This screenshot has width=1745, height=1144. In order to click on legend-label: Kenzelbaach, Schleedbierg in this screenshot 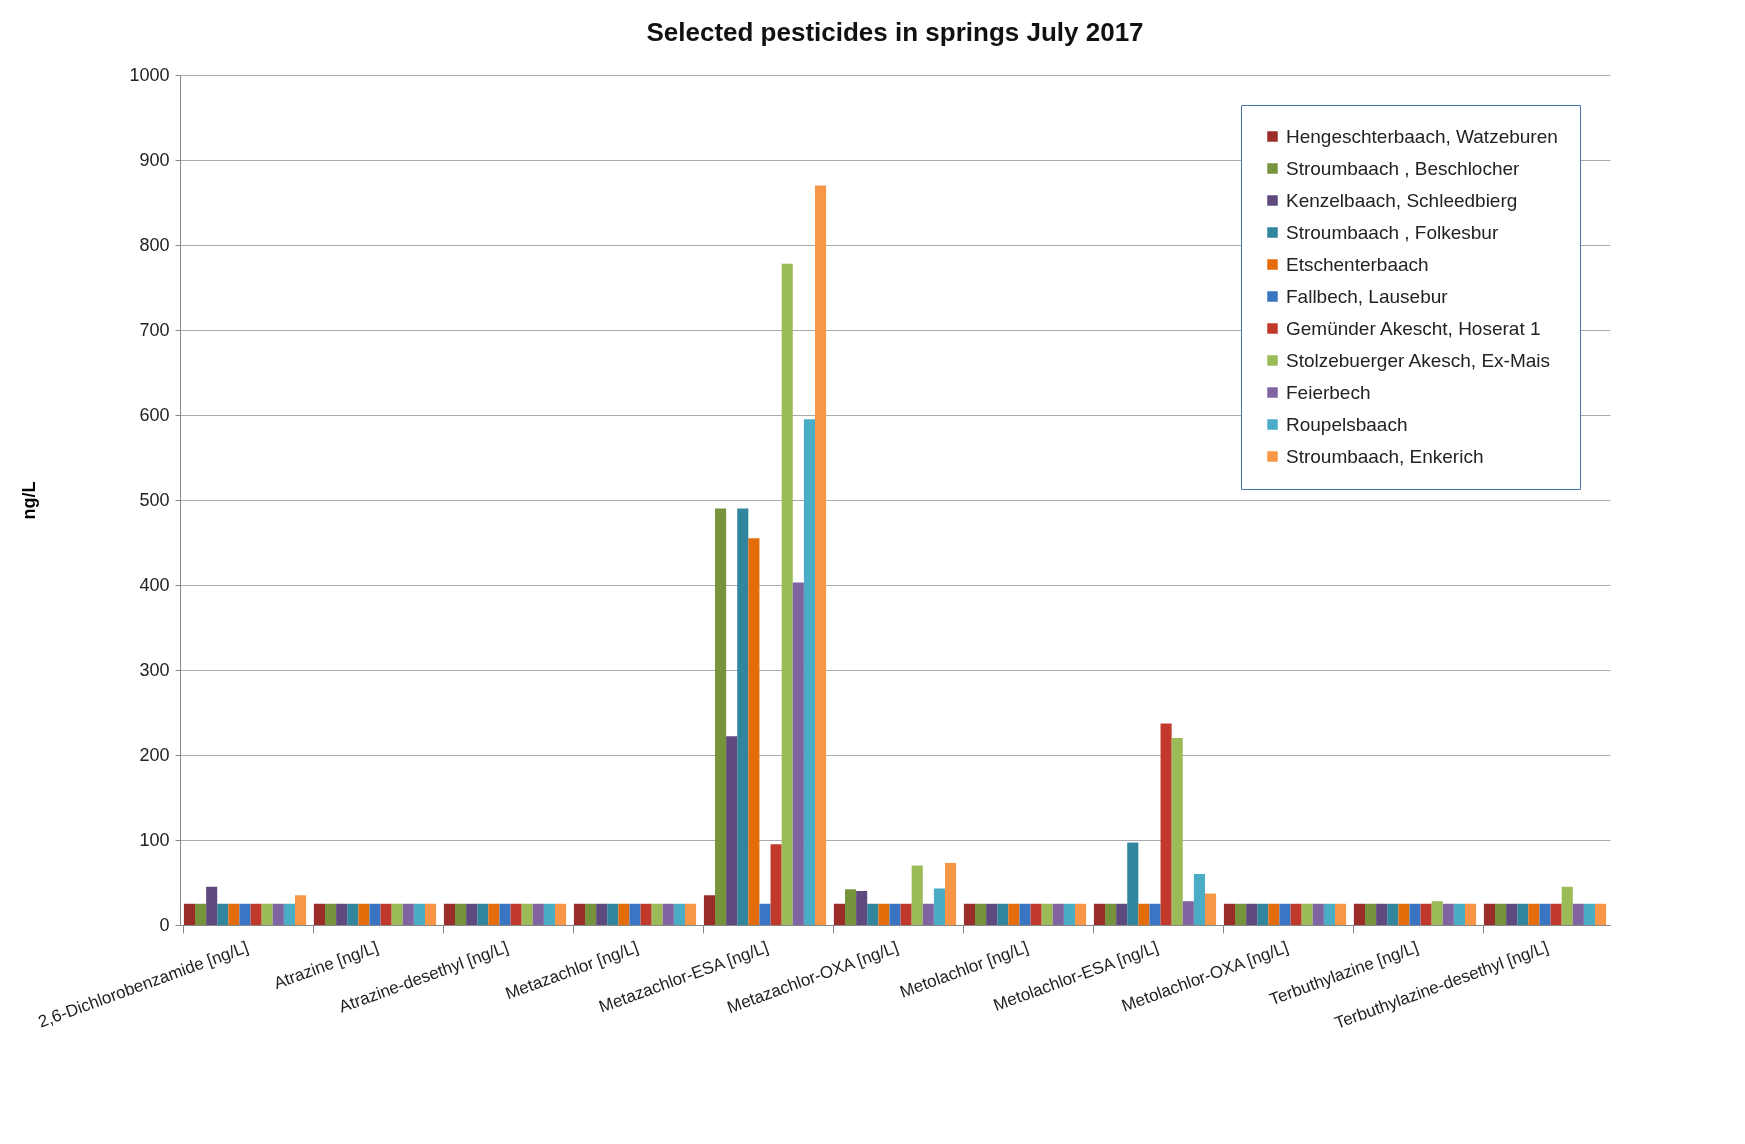, I will do `click(1402, 200)`.